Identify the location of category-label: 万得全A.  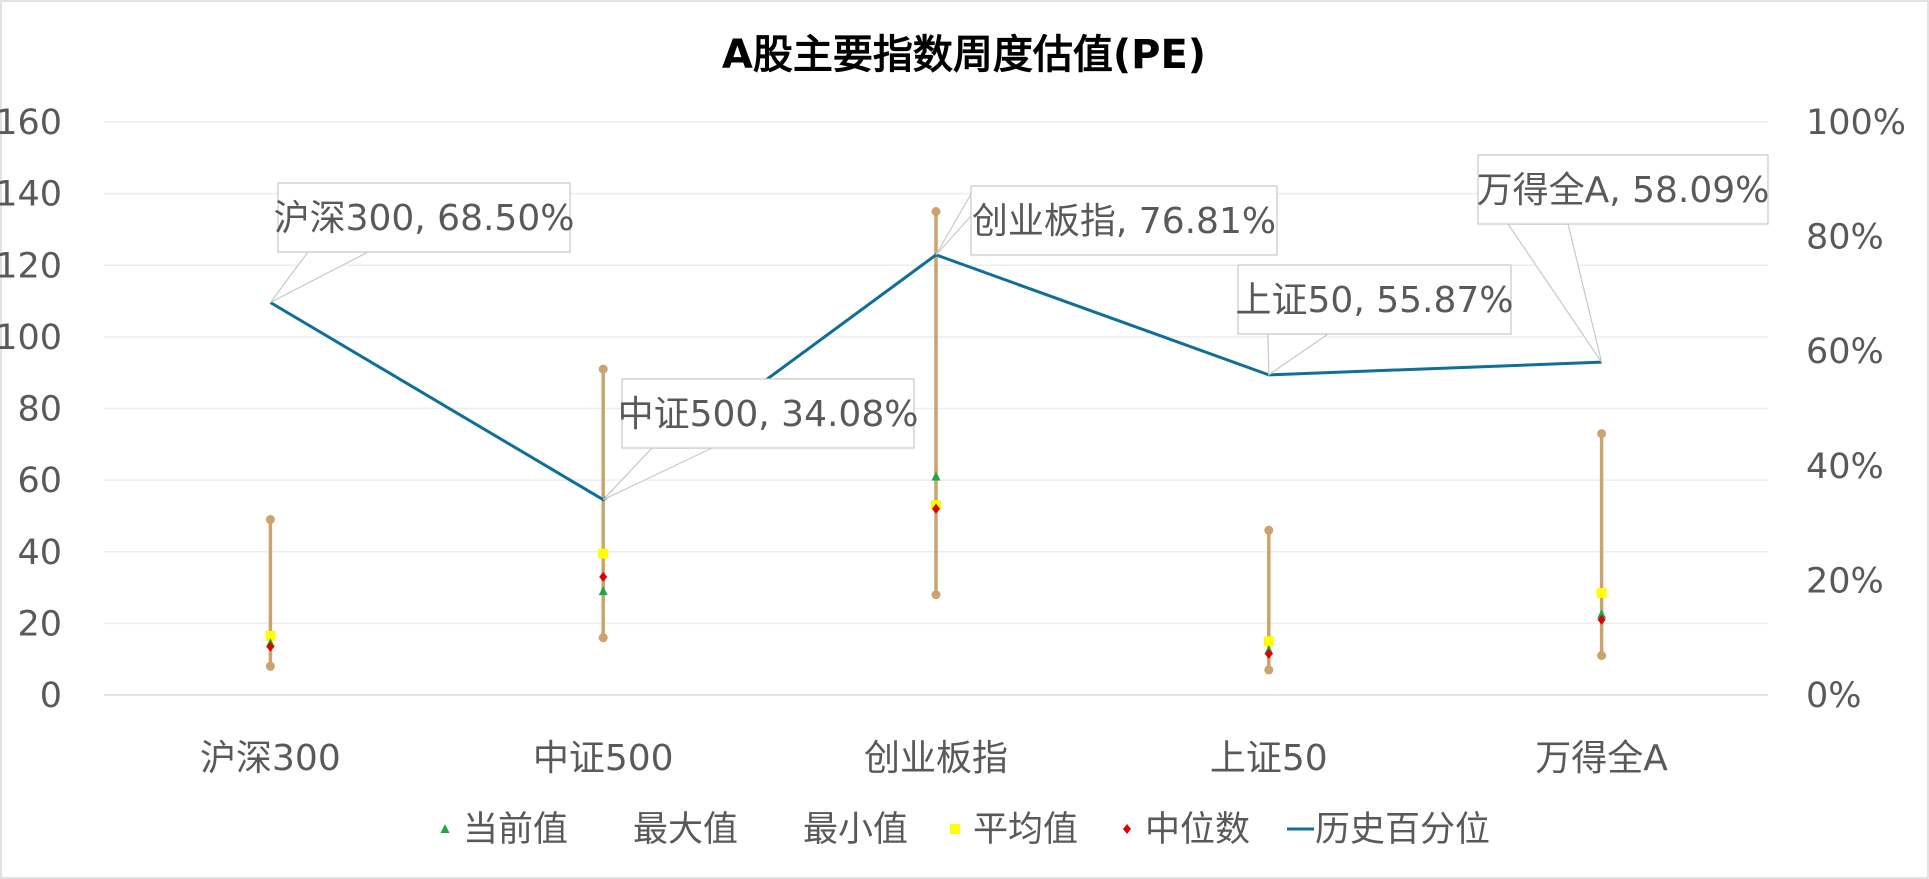
(1601, 758).